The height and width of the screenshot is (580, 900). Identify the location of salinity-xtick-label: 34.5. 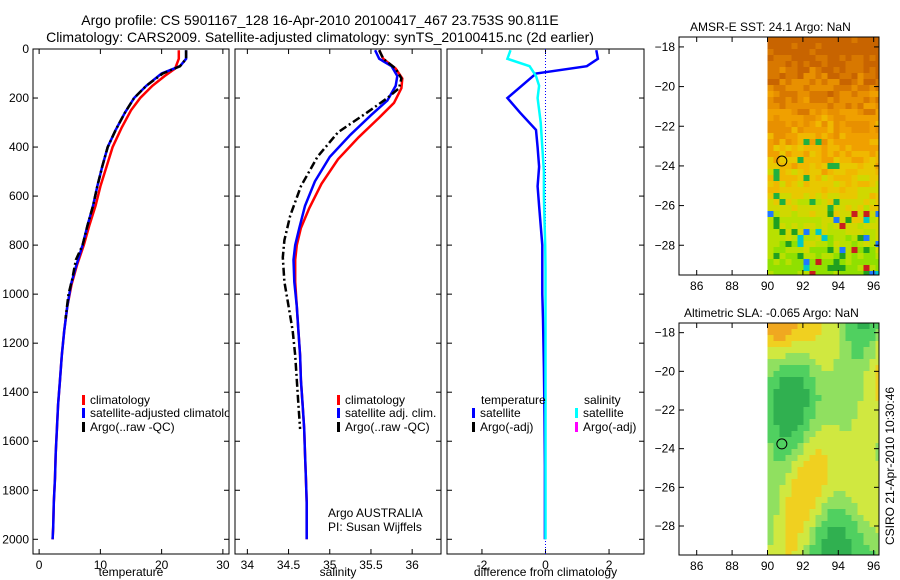
(289, 565).